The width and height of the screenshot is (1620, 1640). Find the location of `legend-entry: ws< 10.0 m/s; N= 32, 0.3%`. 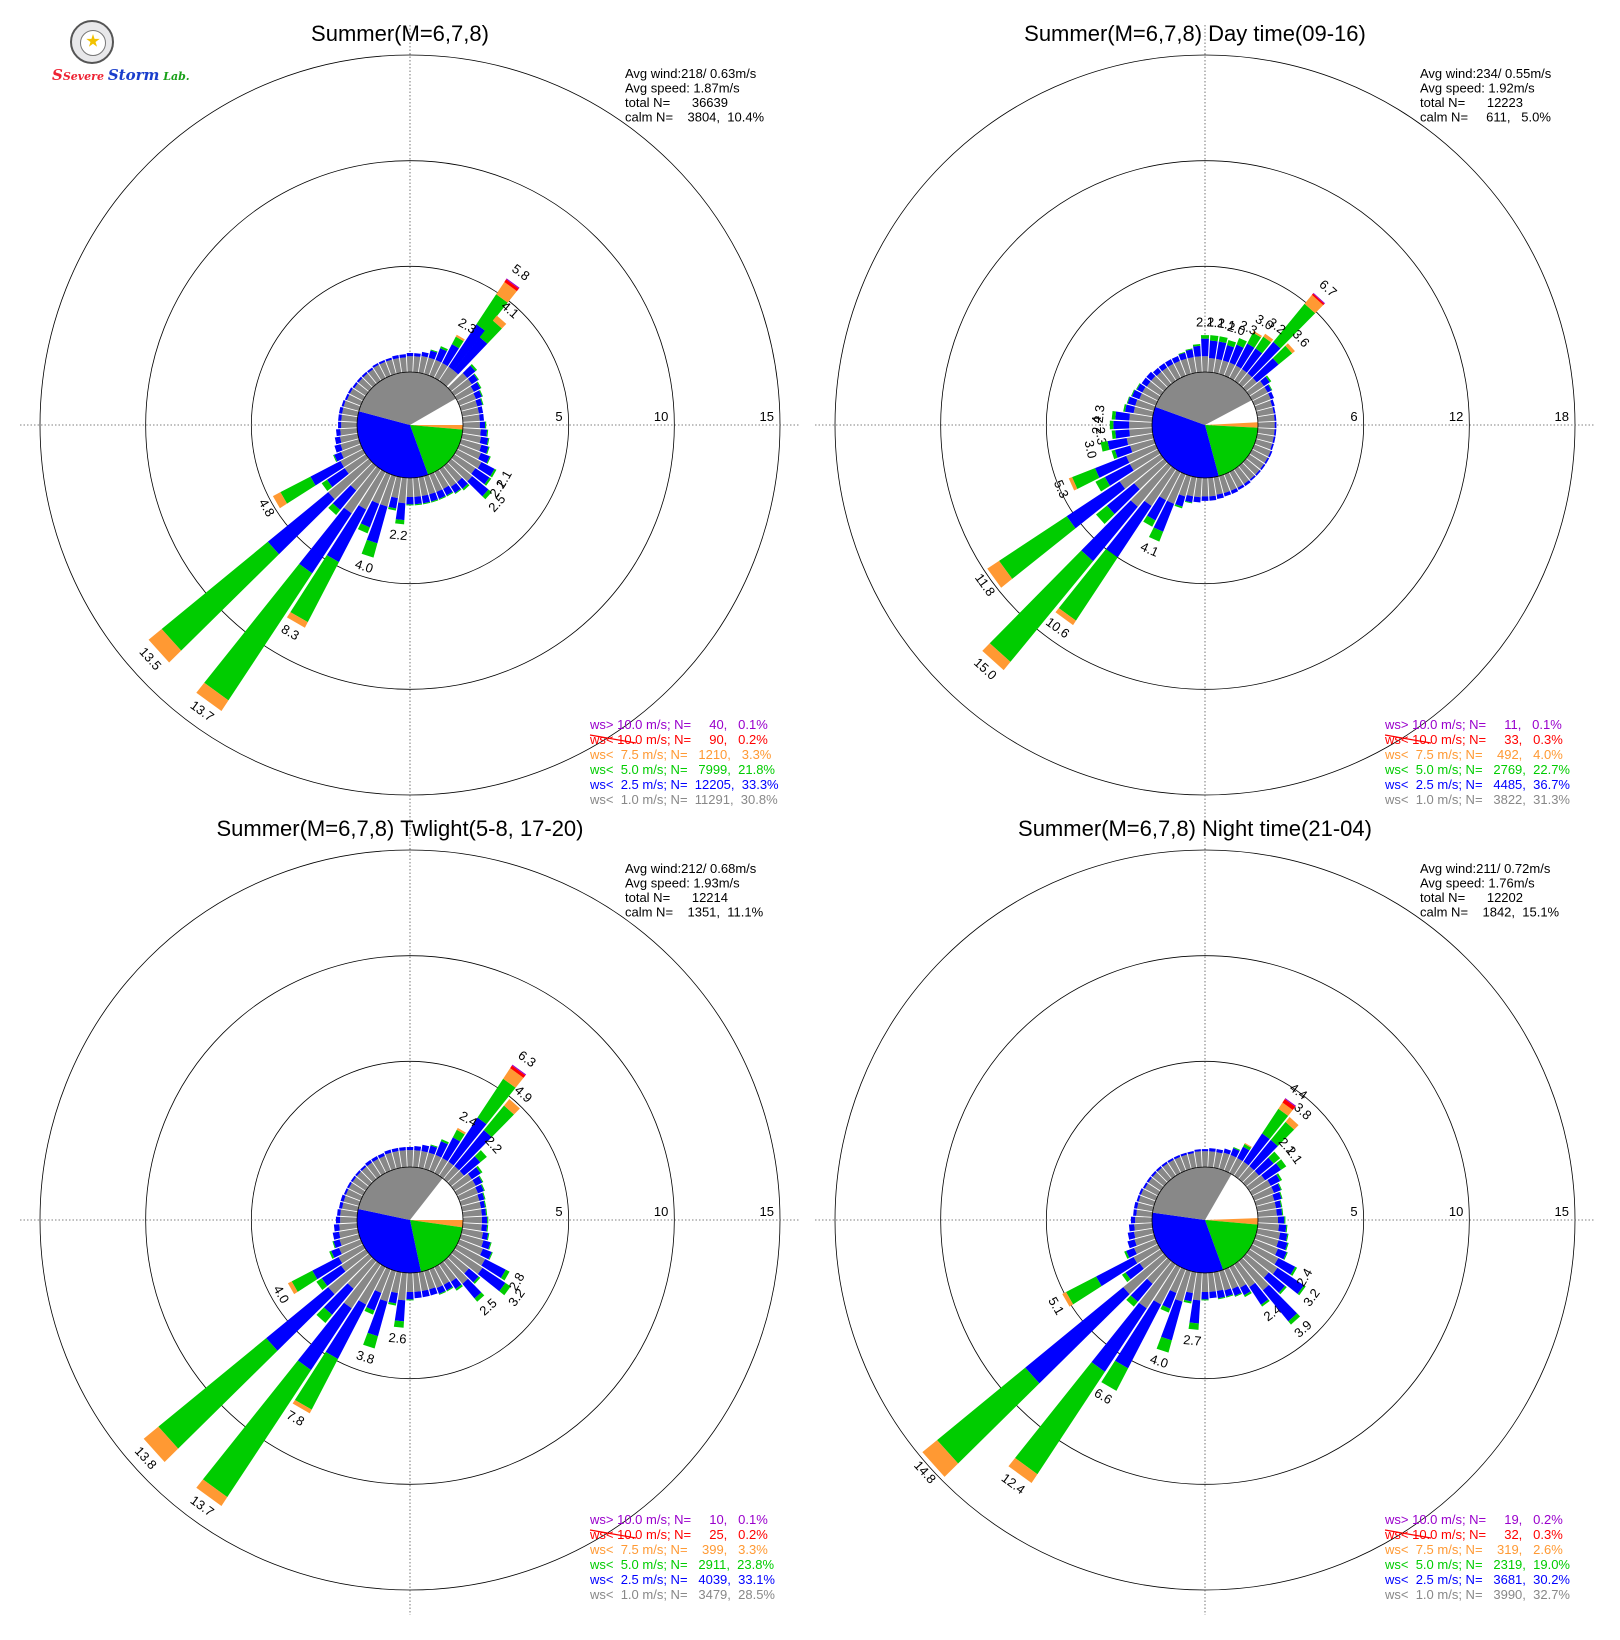

legend-entry: ws< 10.0 m/s; N= 32, 0.3% is located at coordinates (1473, 1534).